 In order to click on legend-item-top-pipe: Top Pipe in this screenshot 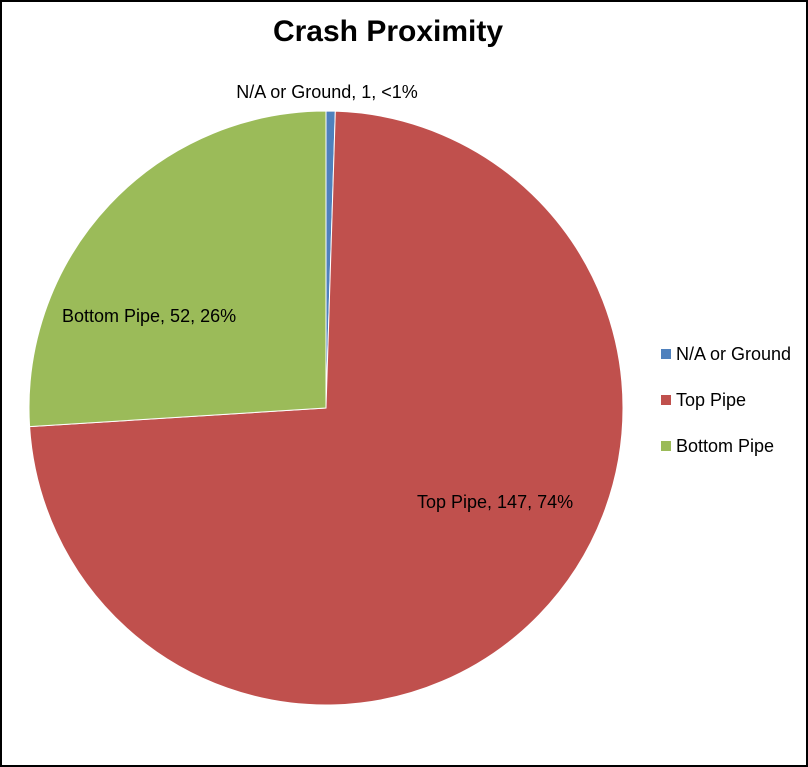, I will do `click(726, 400)`.